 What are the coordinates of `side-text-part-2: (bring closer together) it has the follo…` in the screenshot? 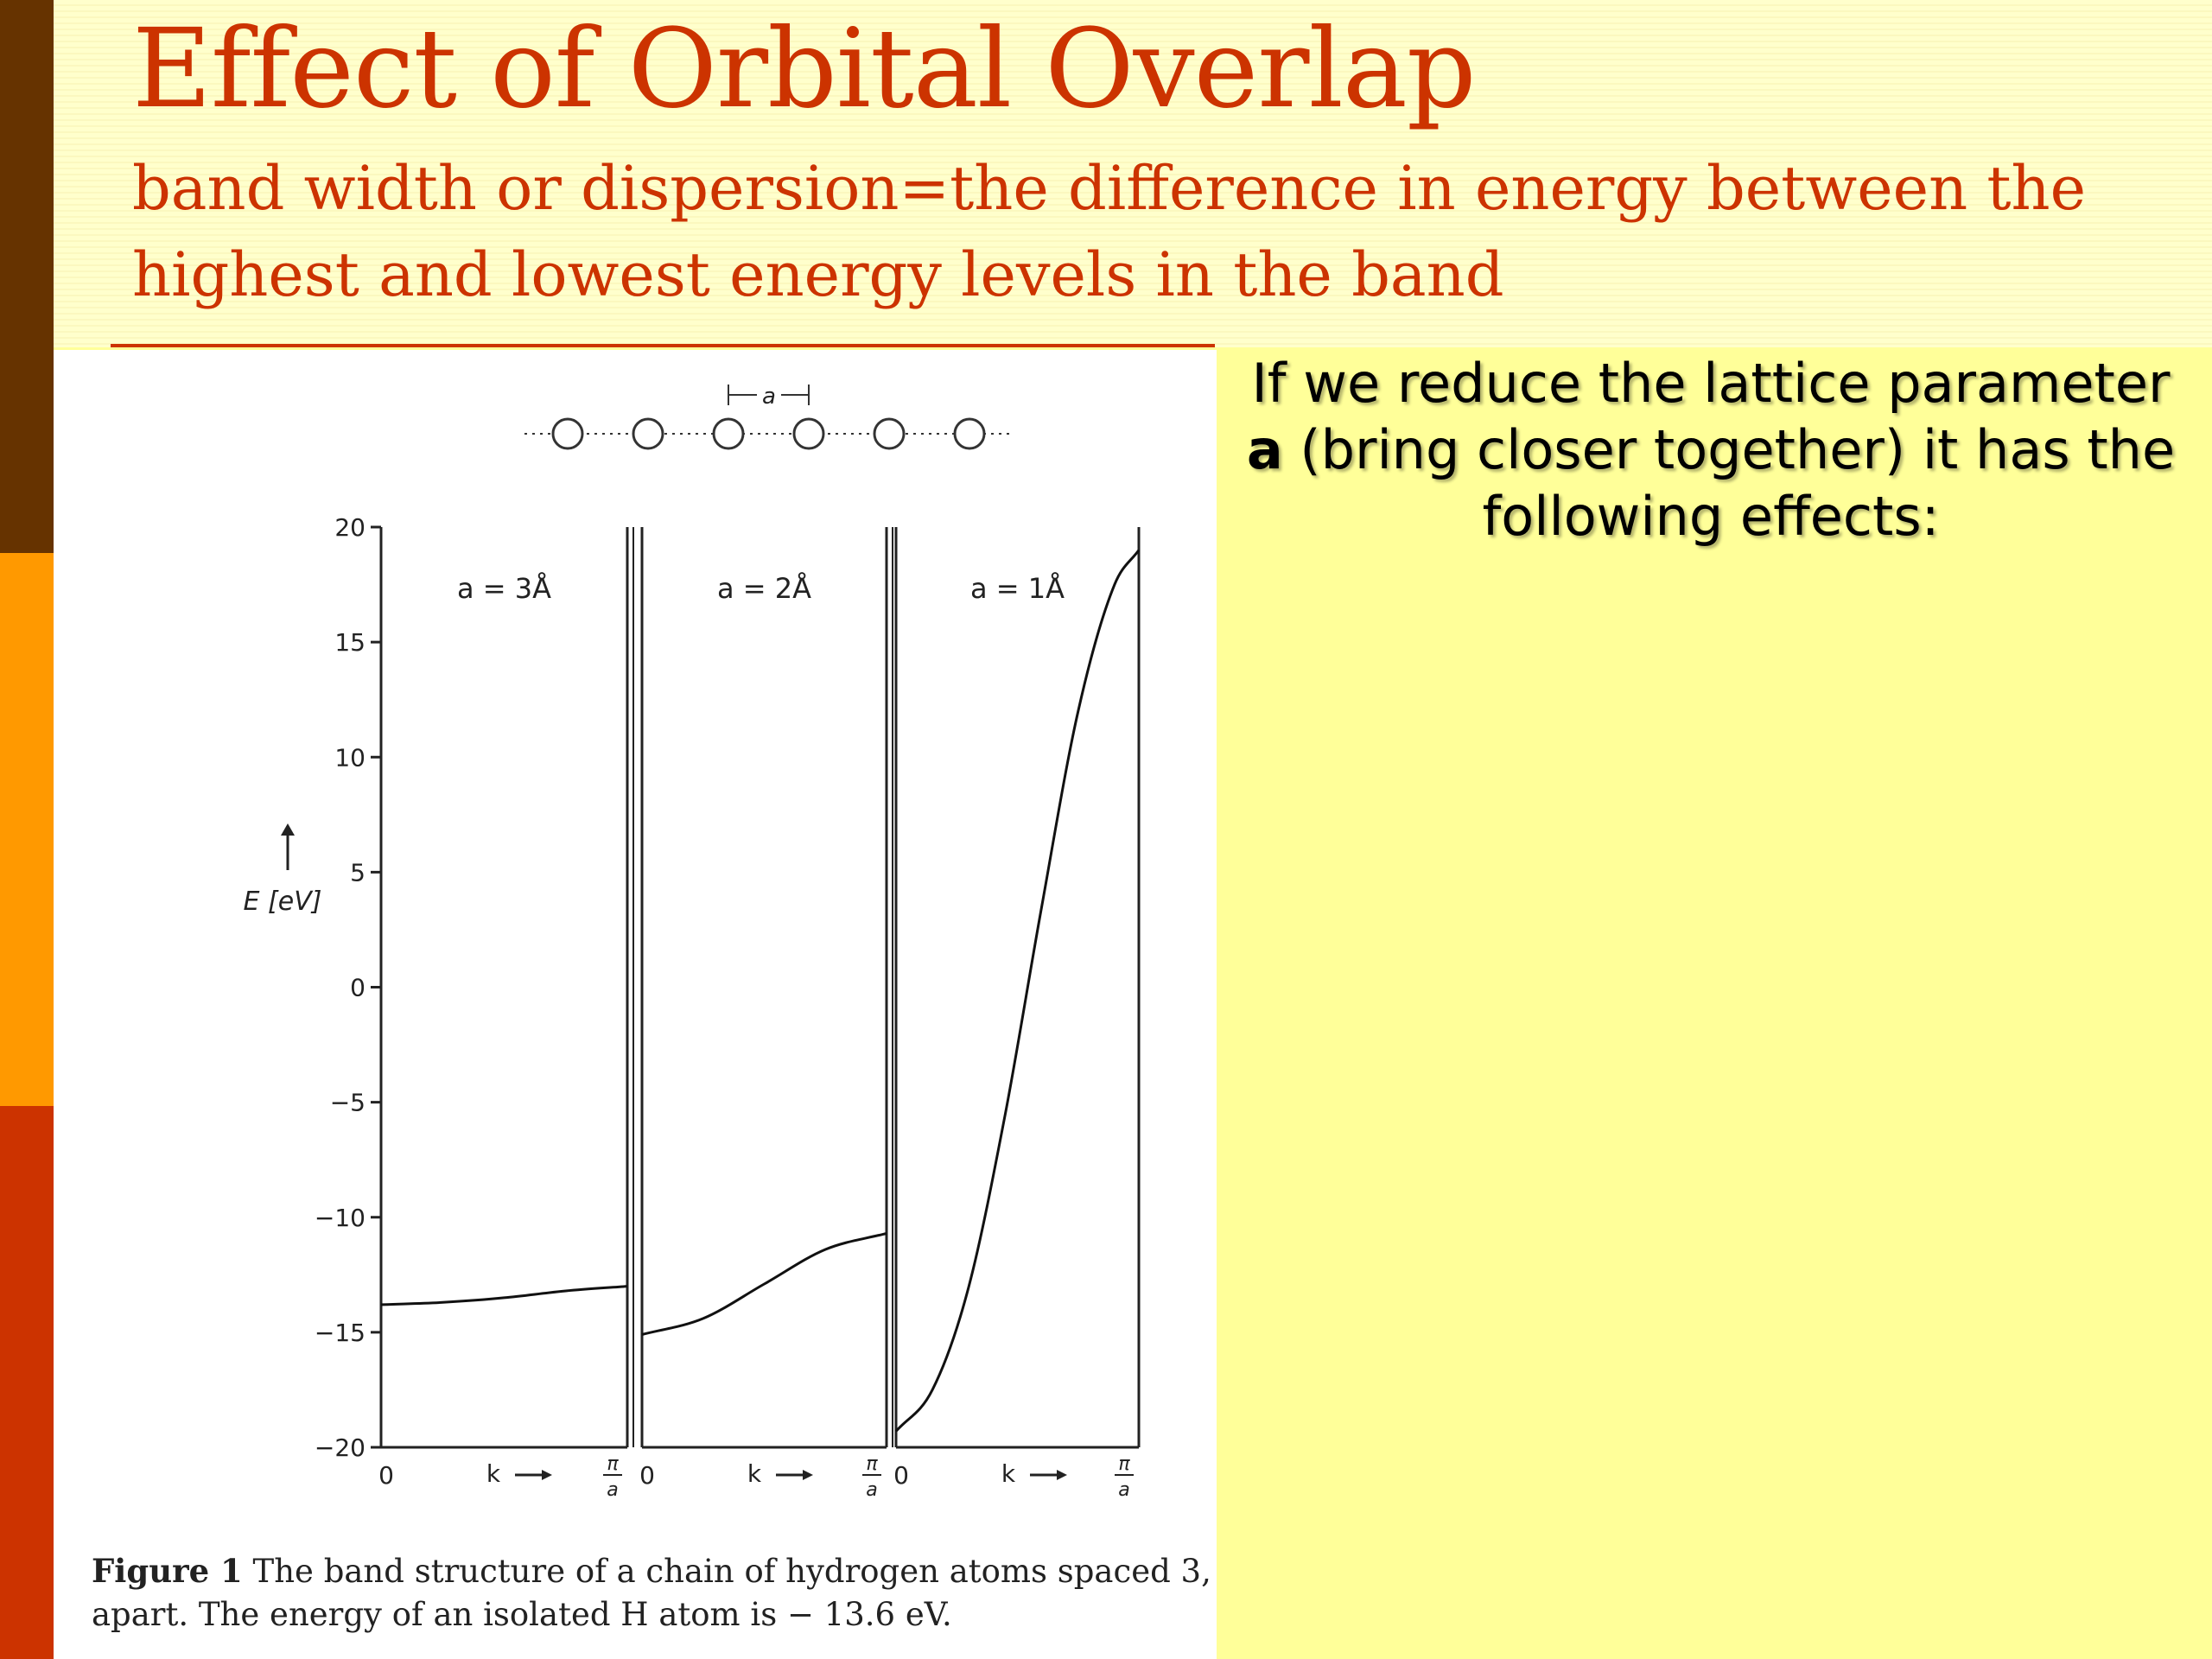 It's located at (1729, 483).